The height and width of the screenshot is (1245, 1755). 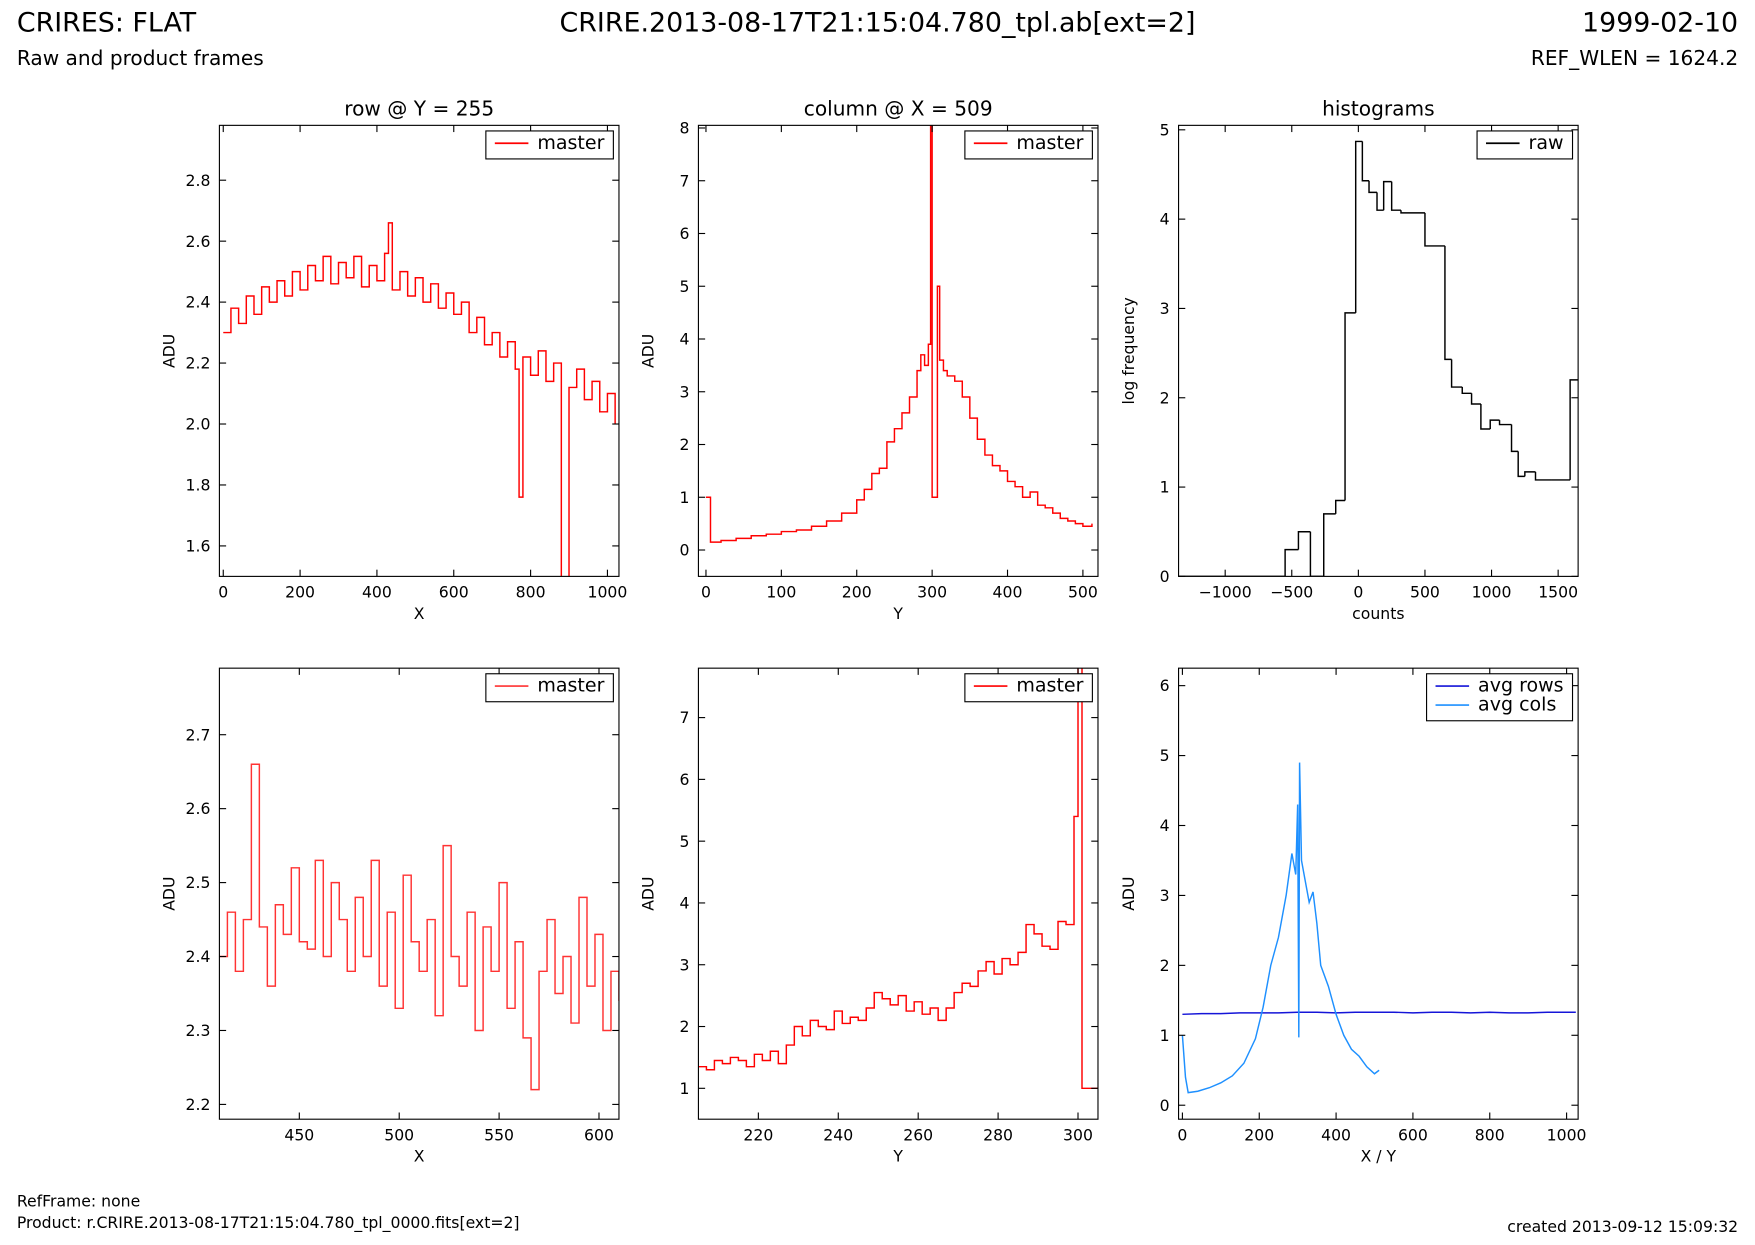 I want to click on y-tick-label: 6, so click(x=685, y=779).